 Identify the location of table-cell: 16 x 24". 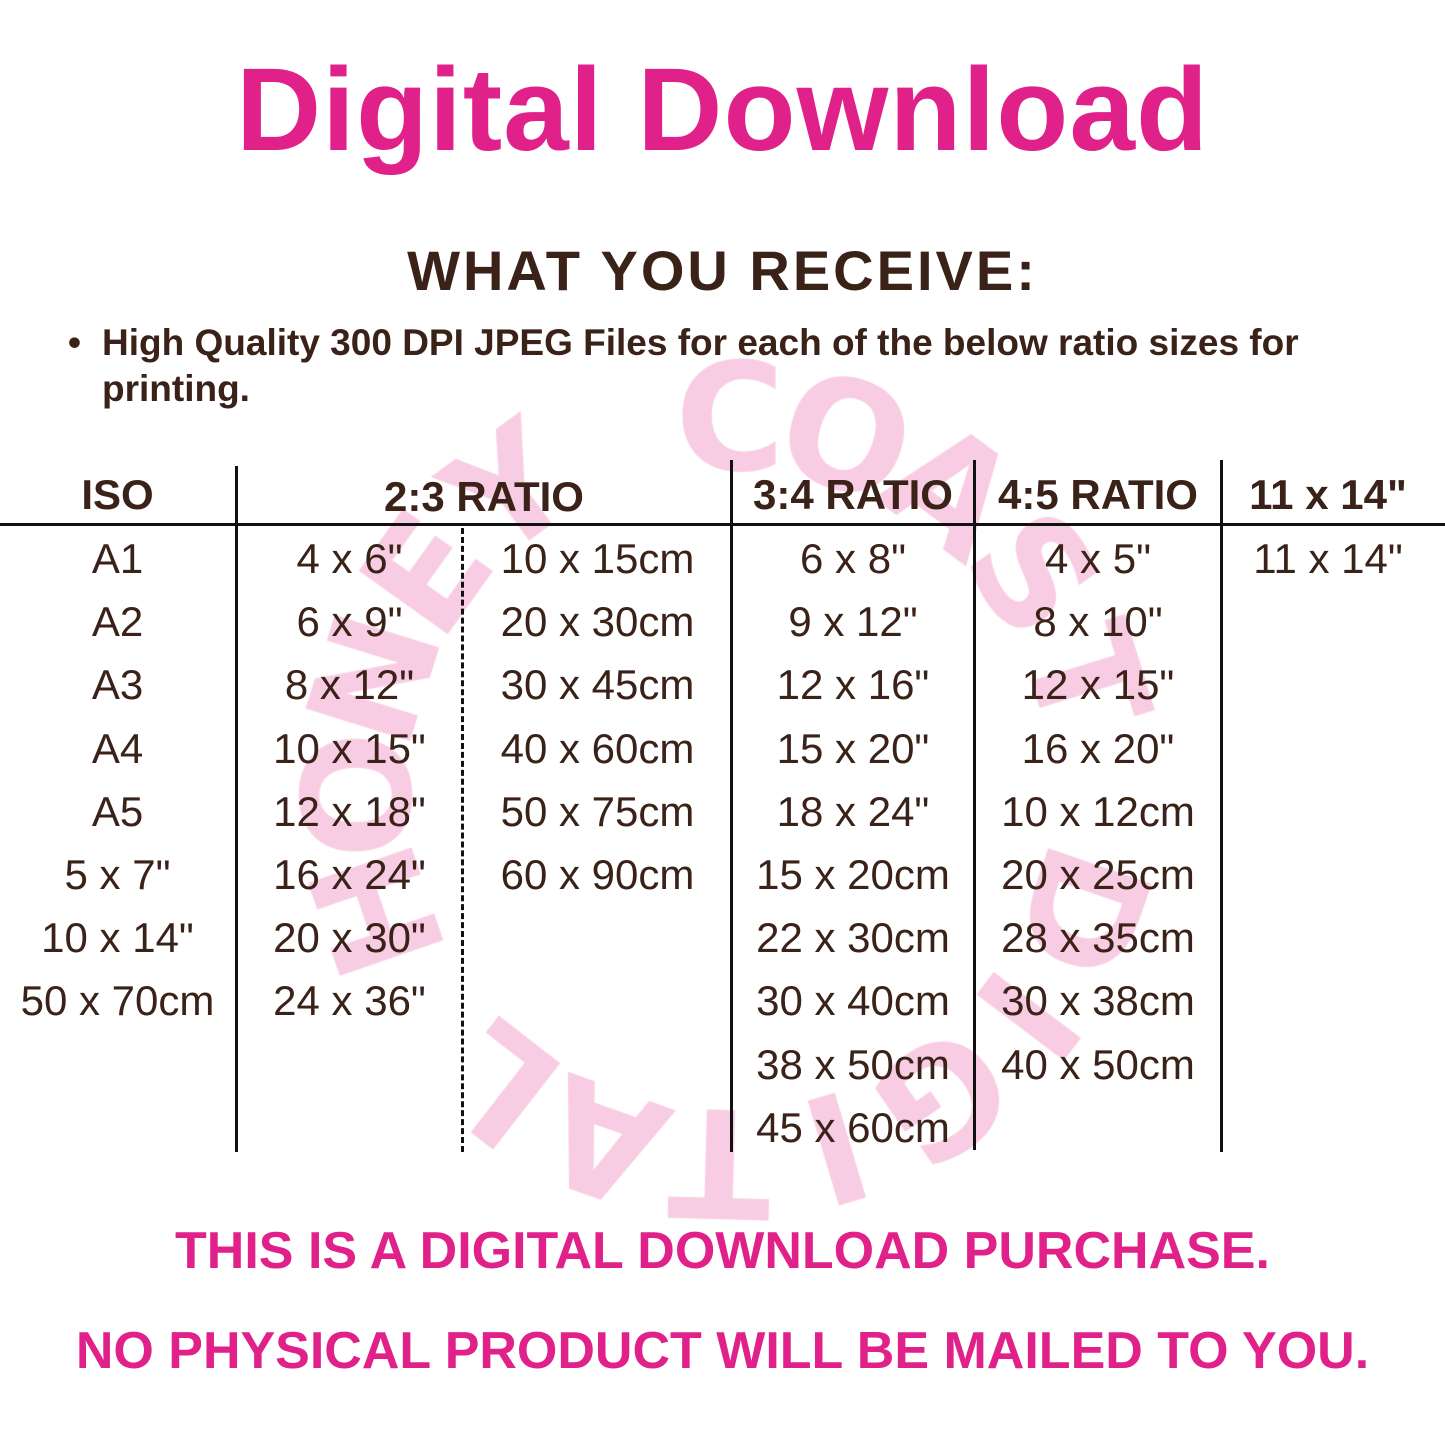
(349, 874).